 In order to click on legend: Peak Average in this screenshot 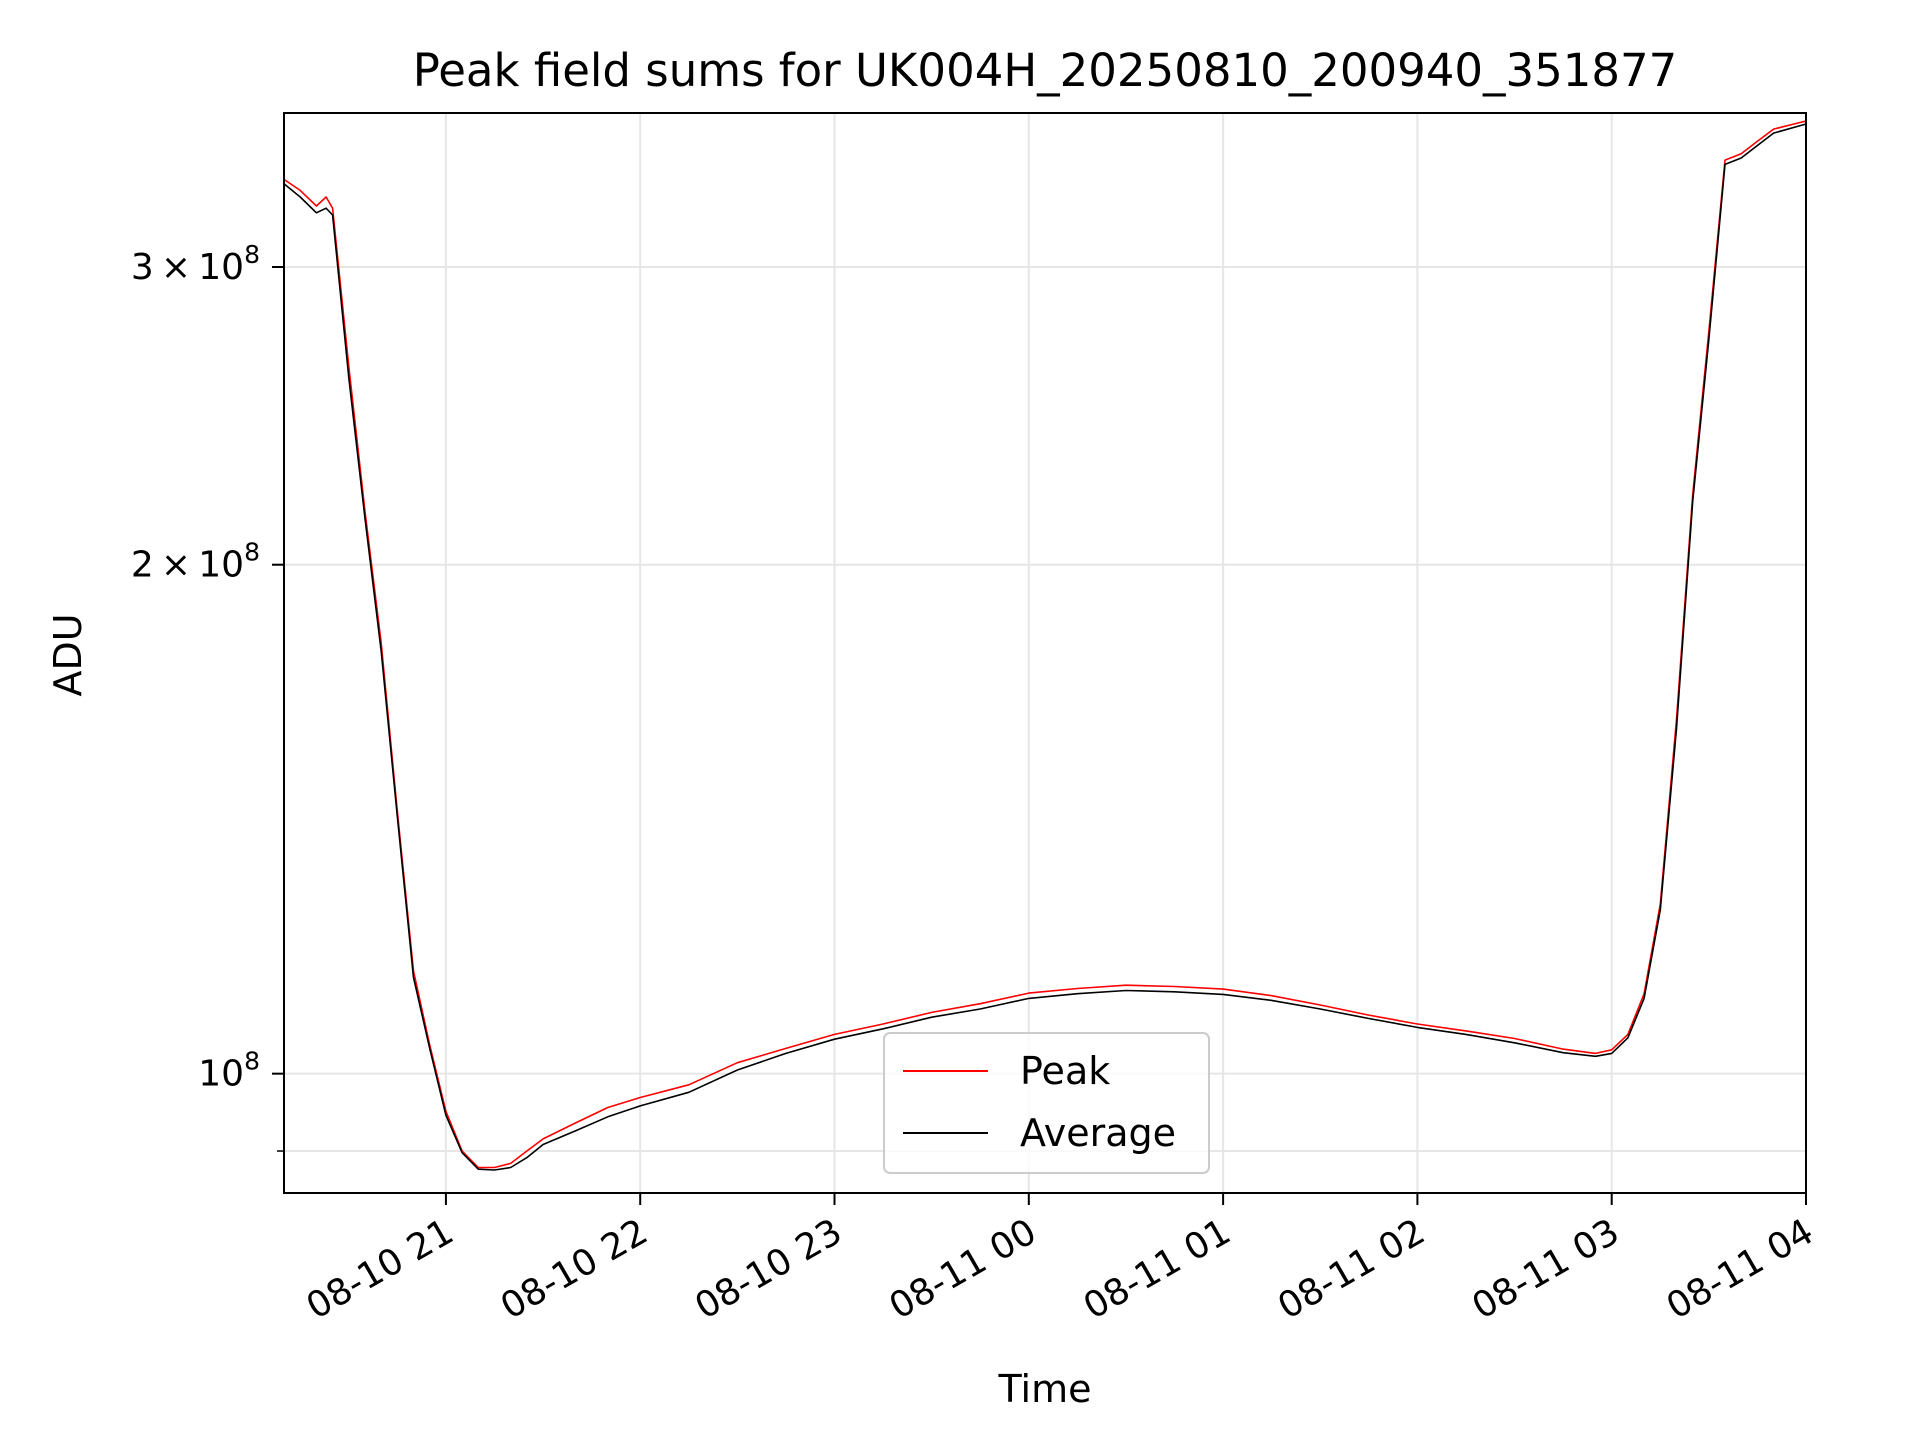, I will do `click(1046, 1103)`.